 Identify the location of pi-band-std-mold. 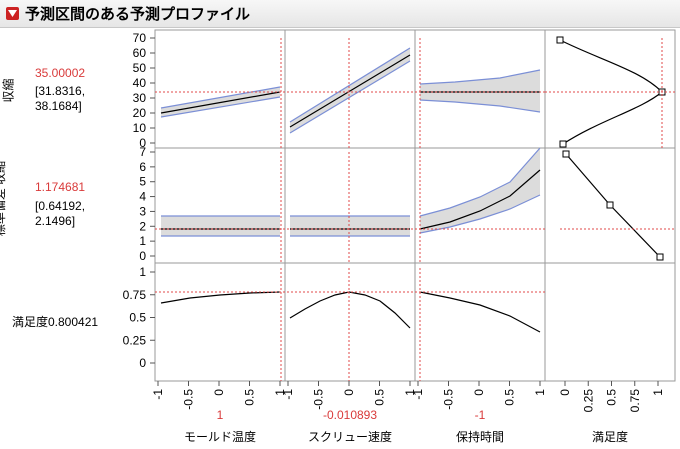
(220, 226).